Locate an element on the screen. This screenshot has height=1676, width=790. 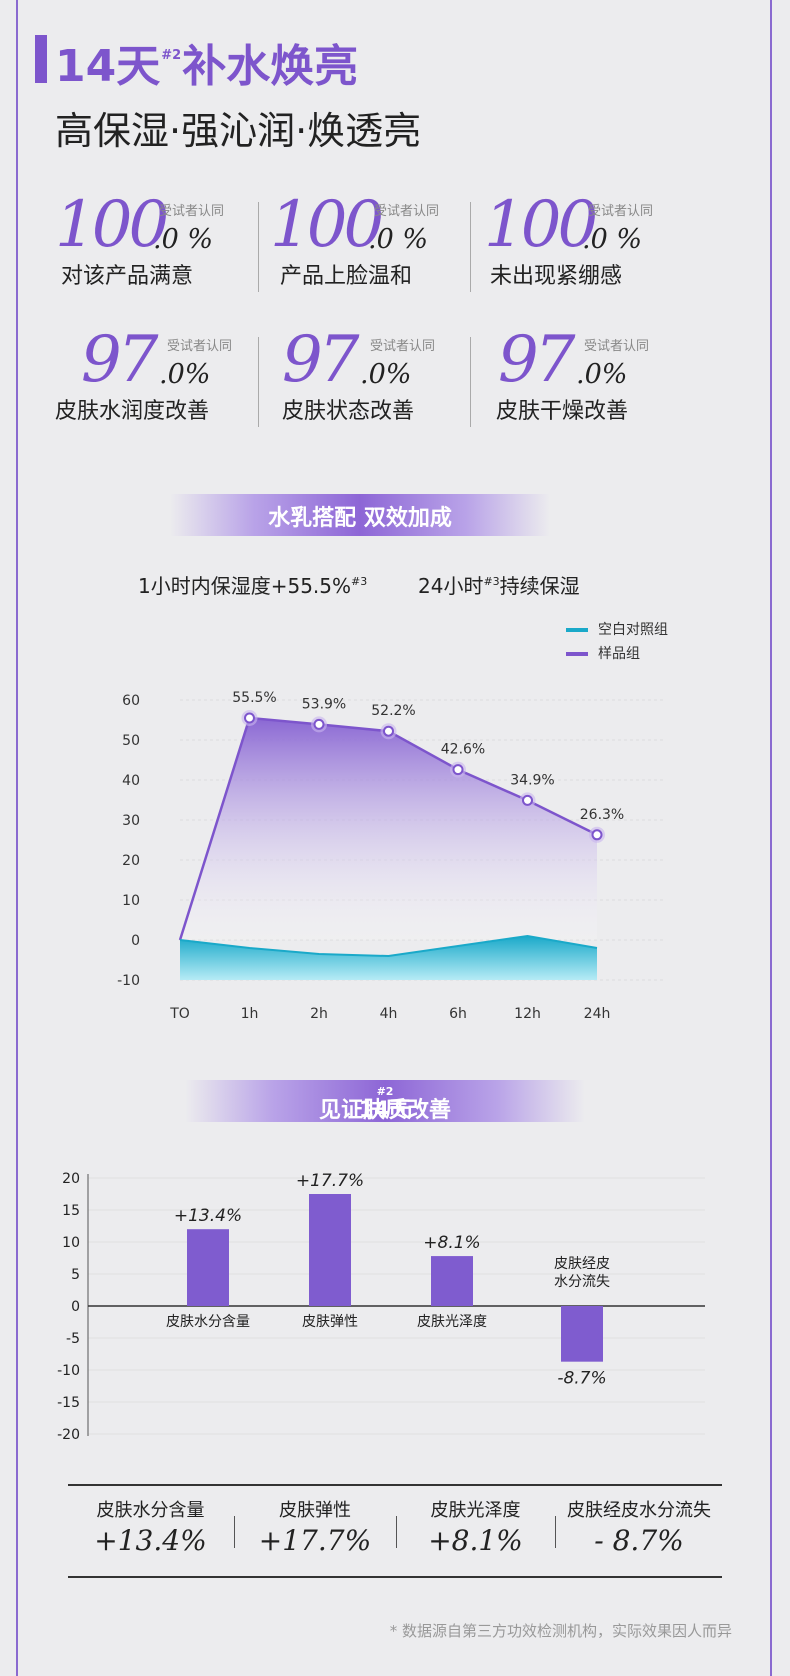
stat-number: 97 is located at coordinates (536, 360).